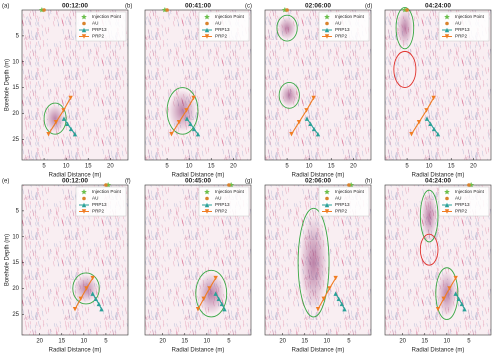 This screenshot has height=358, width=500. Describe the element at coordinates (128, 182) in the screenshot. I see `panel-label: (f)` at that location.